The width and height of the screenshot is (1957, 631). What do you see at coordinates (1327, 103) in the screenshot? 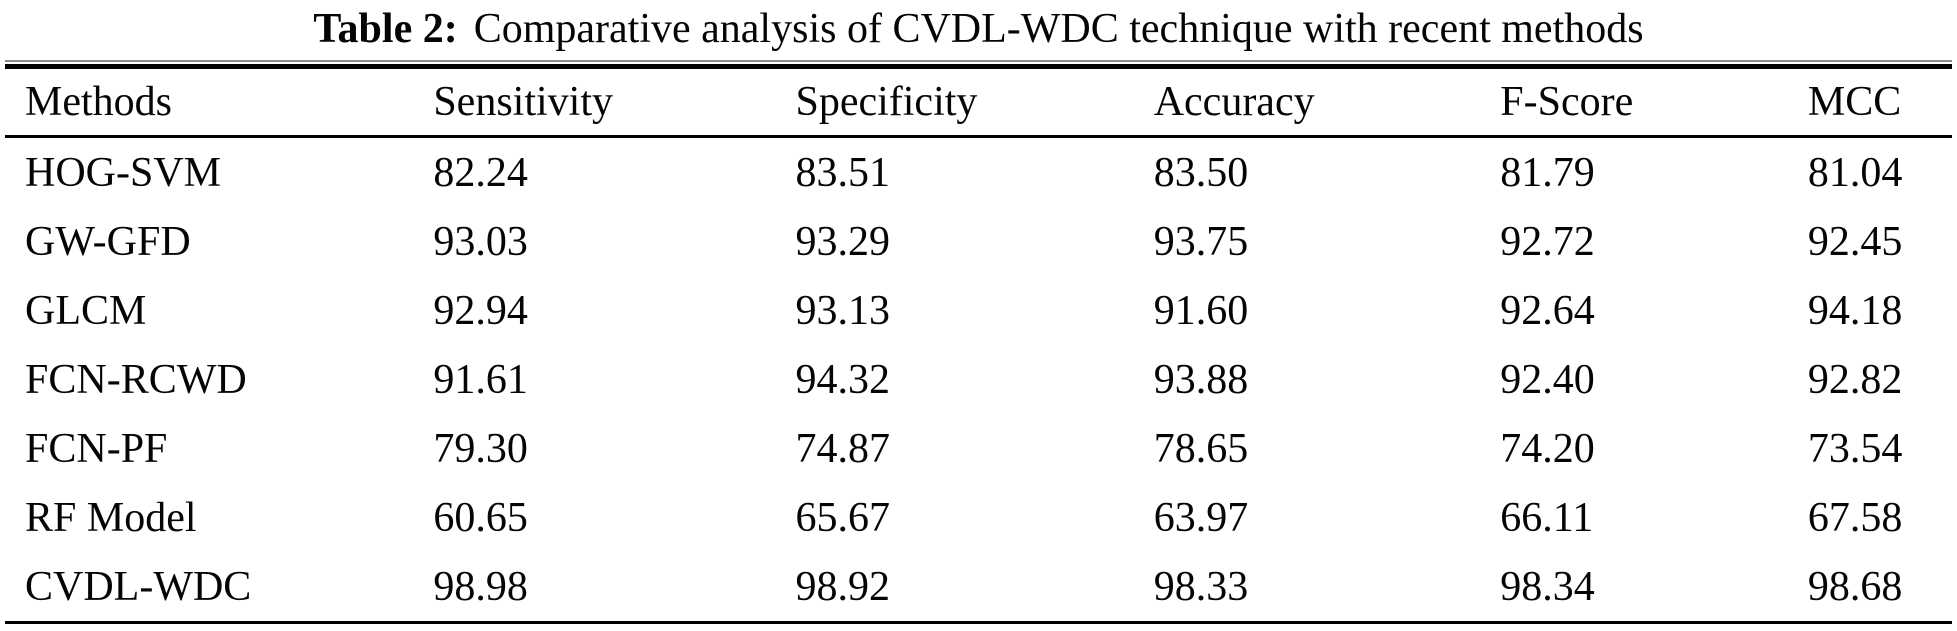
I see `header-accuracy: Accuracy` at bounding box center [1327, 103].